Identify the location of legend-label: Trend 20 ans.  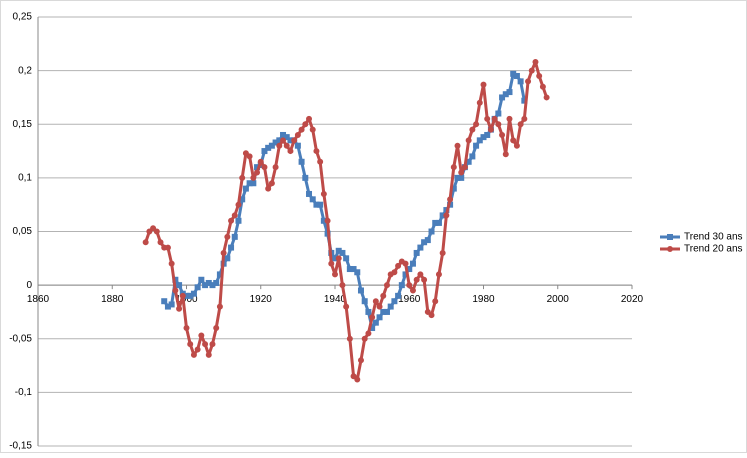
(713, 249).